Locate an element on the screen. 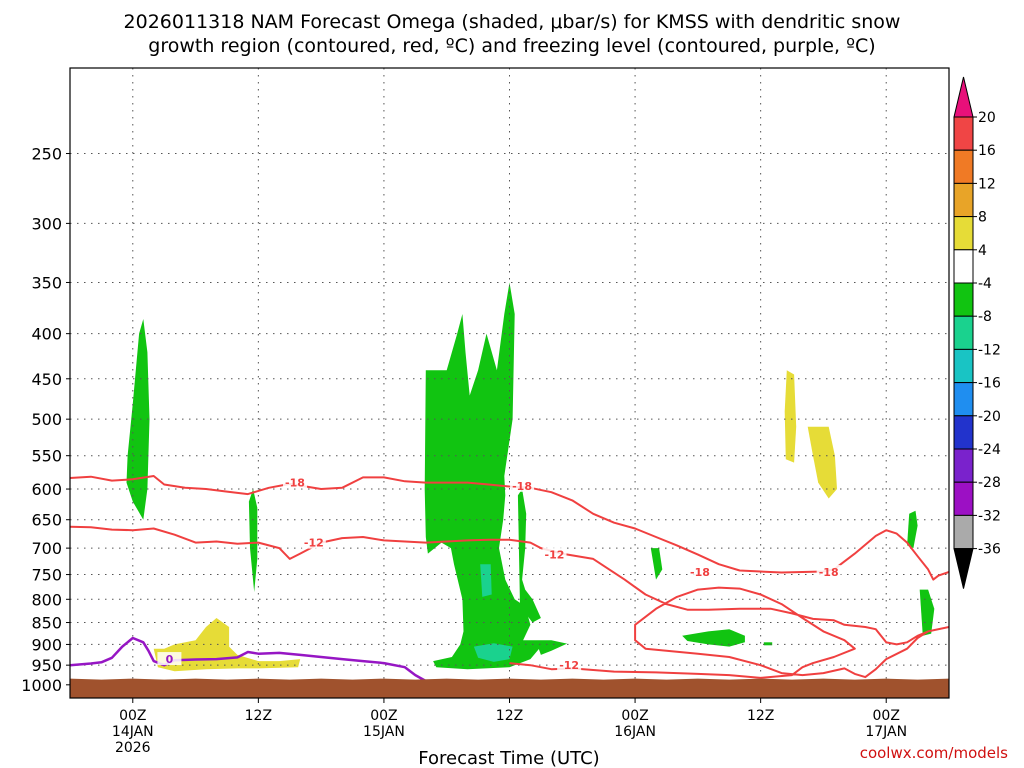  contour-label-neg18-3: -18 is located at coordinates (829, 572).